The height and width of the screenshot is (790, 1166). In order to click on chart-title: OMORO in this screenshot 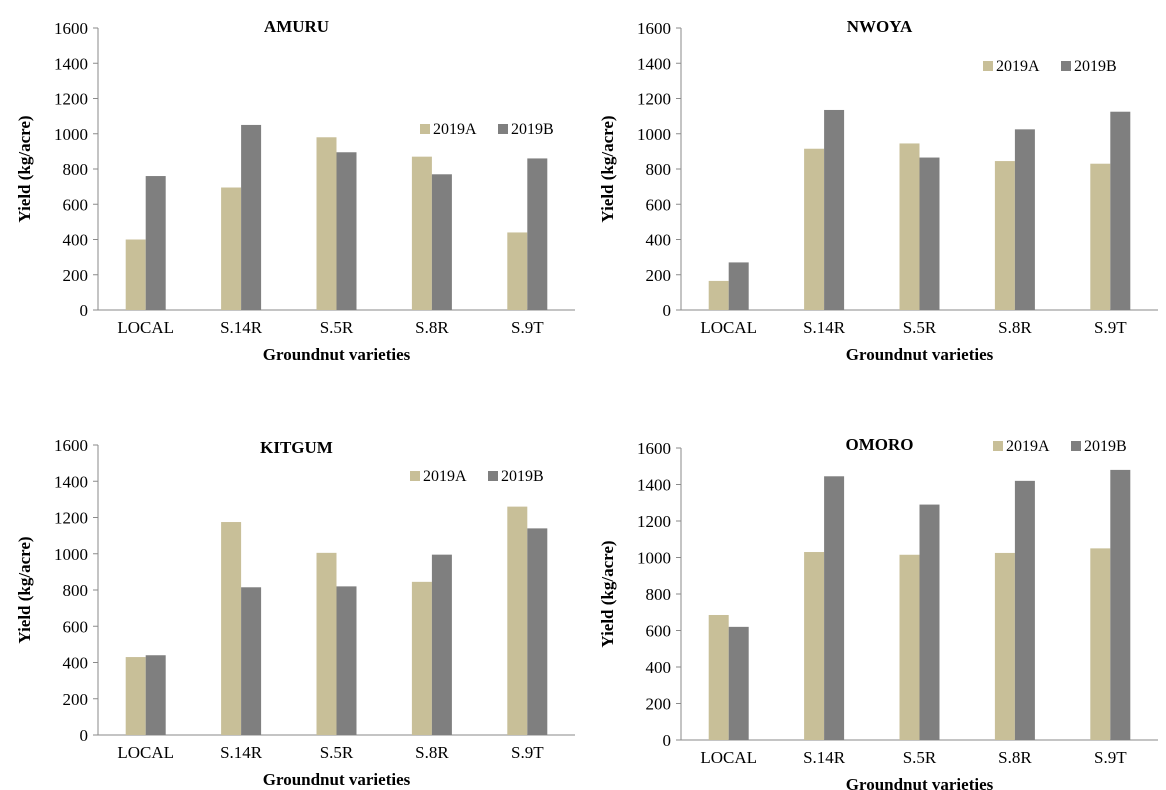, I will do `click(880, 444)`.